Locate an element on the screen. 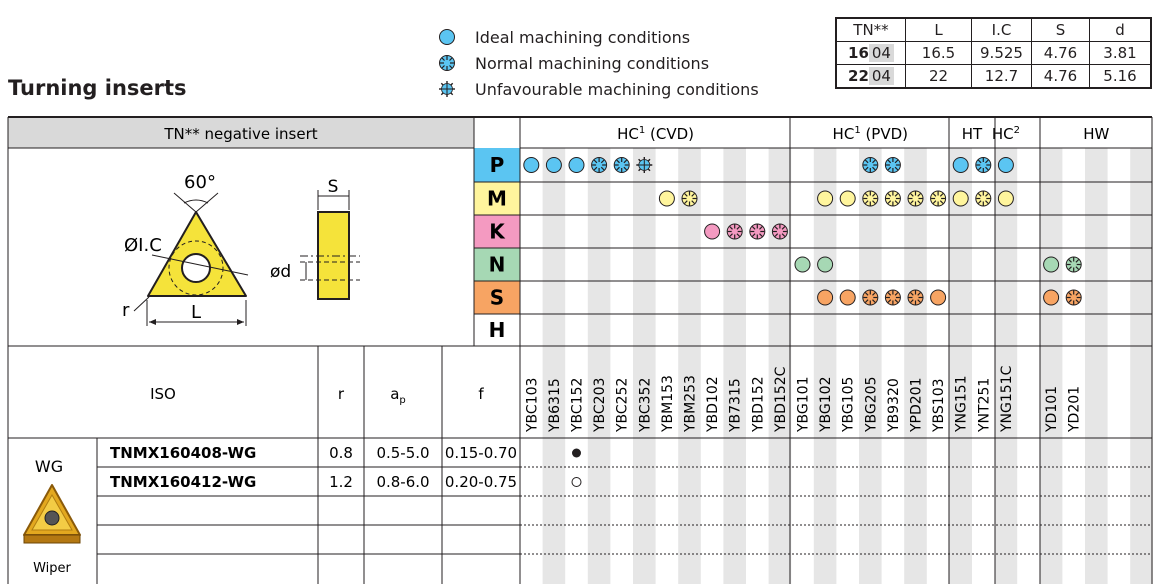 This screenshot has height=584, width=1159. grade-name: YPD201 is located at coordinates (917, 406).